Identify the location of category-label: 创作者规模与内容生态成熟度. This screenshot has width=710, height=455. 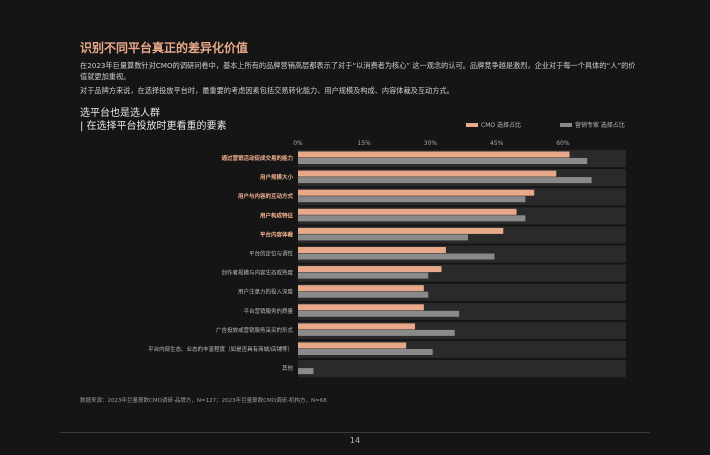
(257, 273).